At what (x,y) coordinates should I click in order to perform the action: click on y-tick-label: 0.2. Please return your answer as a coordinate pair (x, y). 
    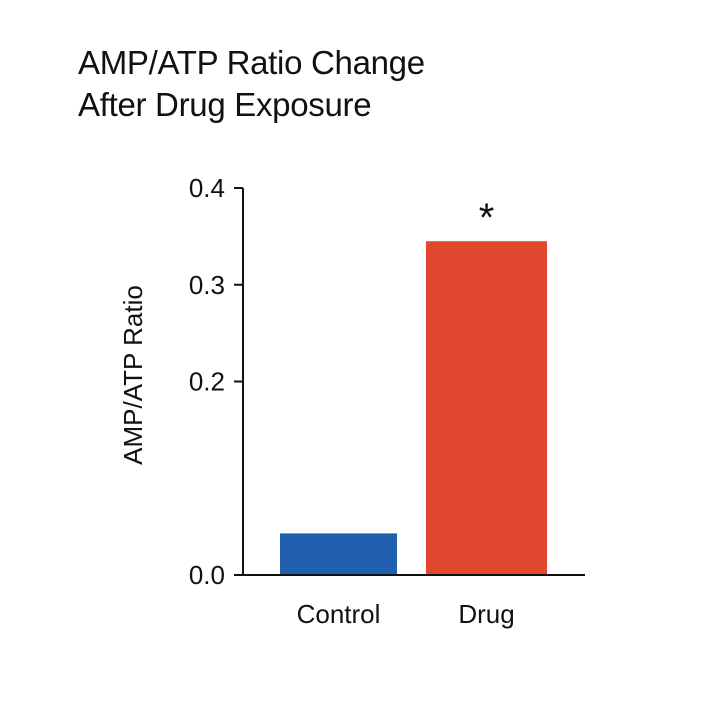
    Looking at the image, I should click on (207, 382).